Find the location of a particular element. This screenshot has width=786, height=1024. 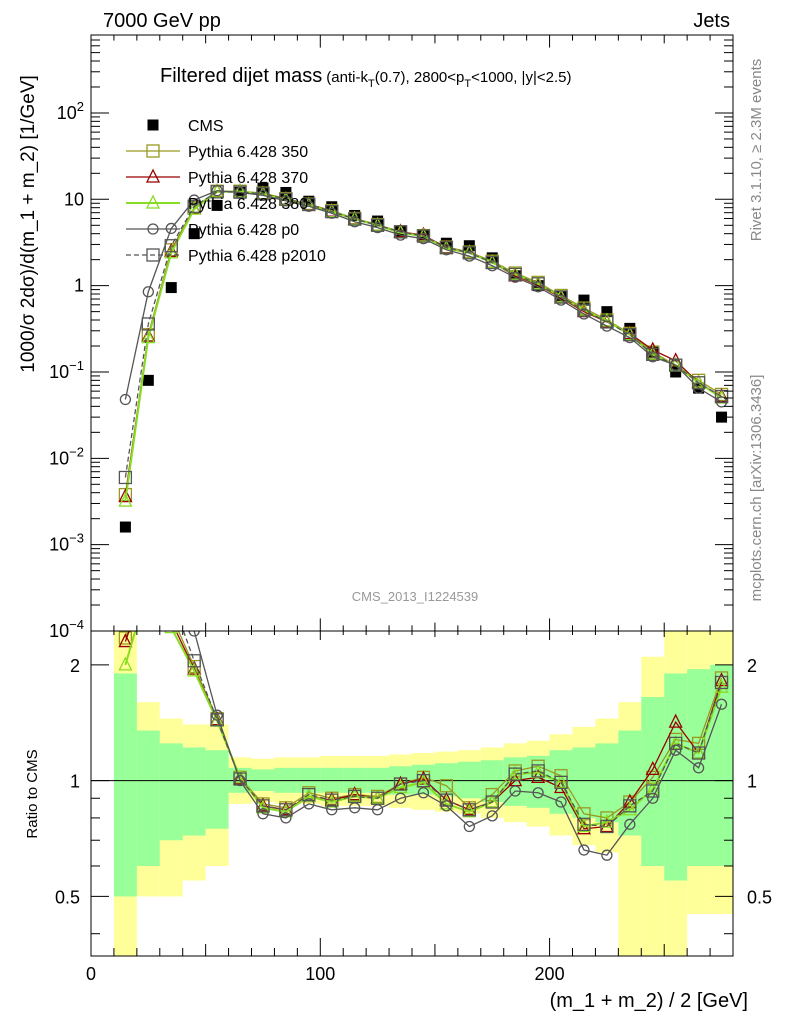

legend-label: Pythia 6.428 p0 is located at coordinates (243, 230).